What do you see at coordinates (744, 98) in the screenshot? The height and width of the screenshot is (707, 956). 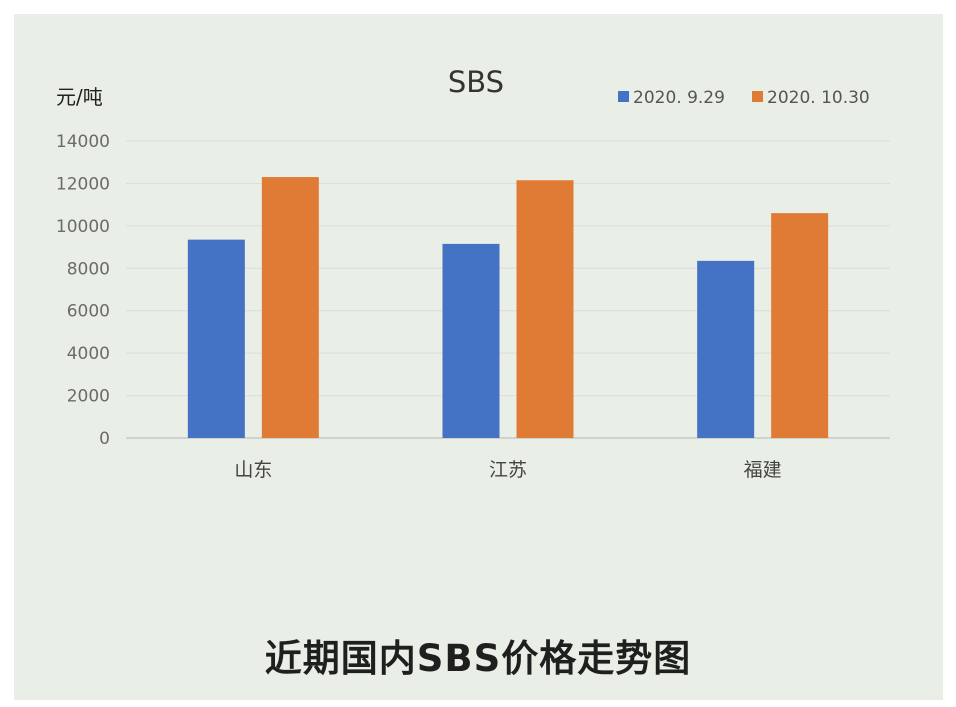 I see `legend: 2020. 9.29 2020. 10.30` at bounding box center [744, 98].